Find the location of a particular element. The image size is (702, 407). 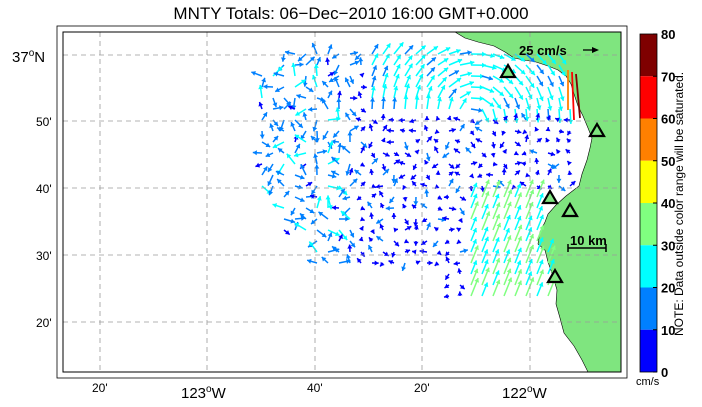

triangle-icon is located at coordinates (555, 275).